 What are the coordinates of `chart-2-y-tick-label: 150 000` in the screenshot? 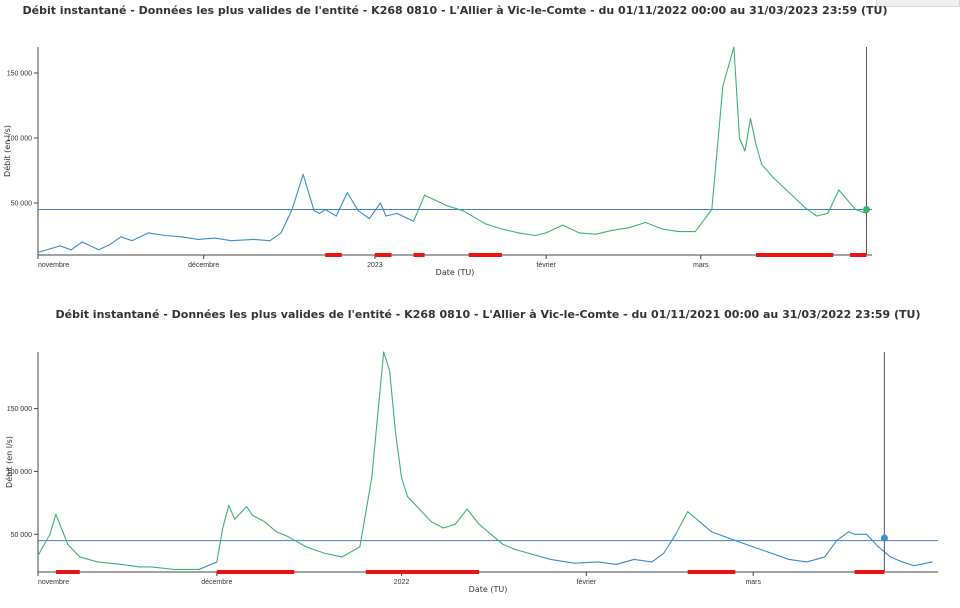 It's located at (19, 409).